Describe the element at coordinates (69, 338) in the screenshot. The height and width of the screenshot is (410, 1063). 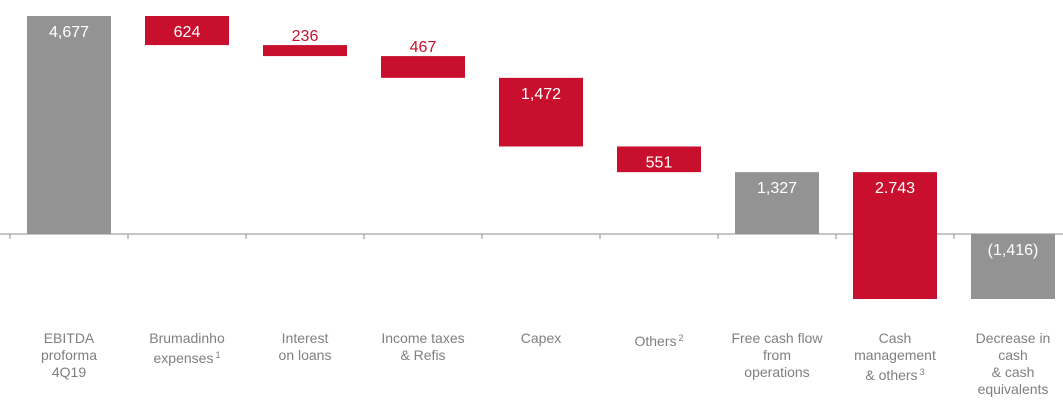
I see `category-label-line: EBITDA` at that location.